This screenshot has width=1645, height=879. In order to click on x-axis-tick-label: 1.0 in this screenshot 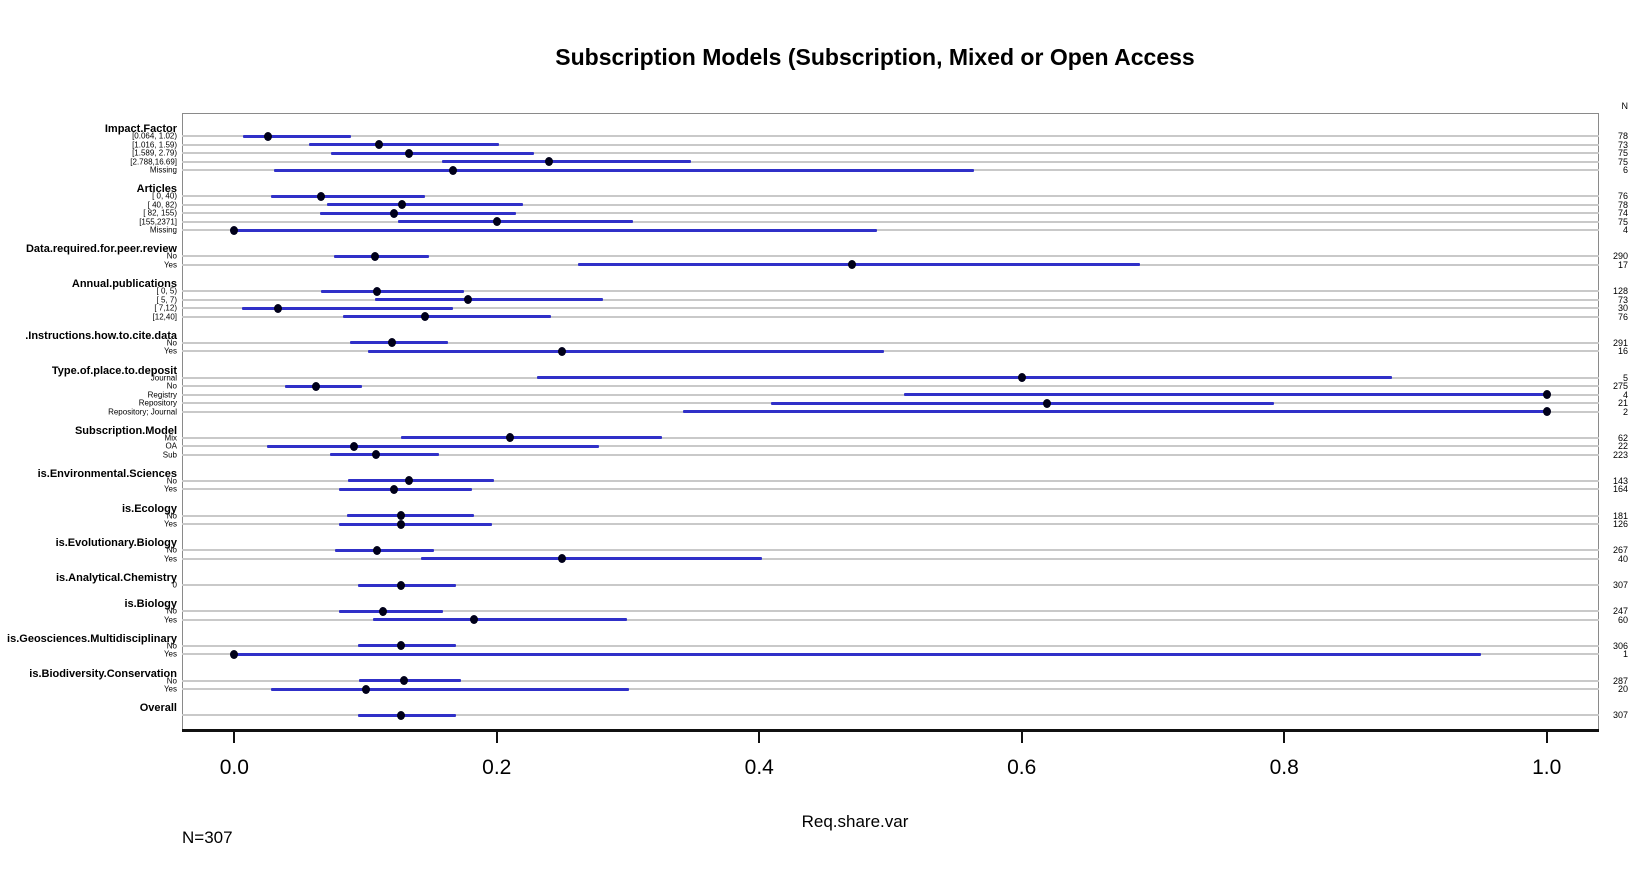, I will do `click(1547, 767)`.